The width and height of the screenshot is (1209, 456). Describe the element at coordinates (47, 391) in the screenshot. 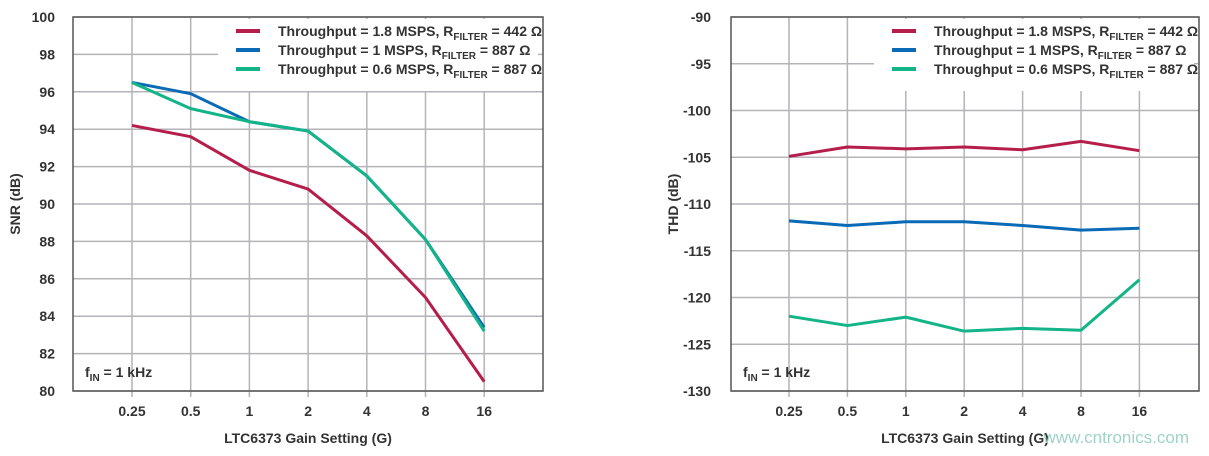

I see `y-tick-label: 80` at that location.